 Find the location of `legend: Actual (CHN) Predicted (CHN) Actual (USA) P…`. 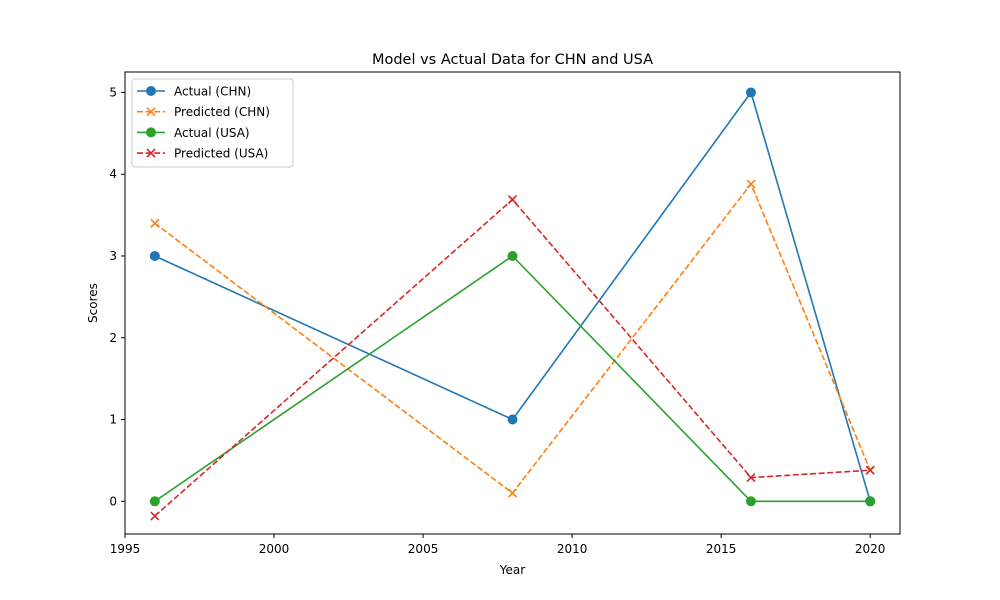

legend: Actual (CHN) Predicted (CHN) Actual (USA) P… is located at coordinates (212, 123).